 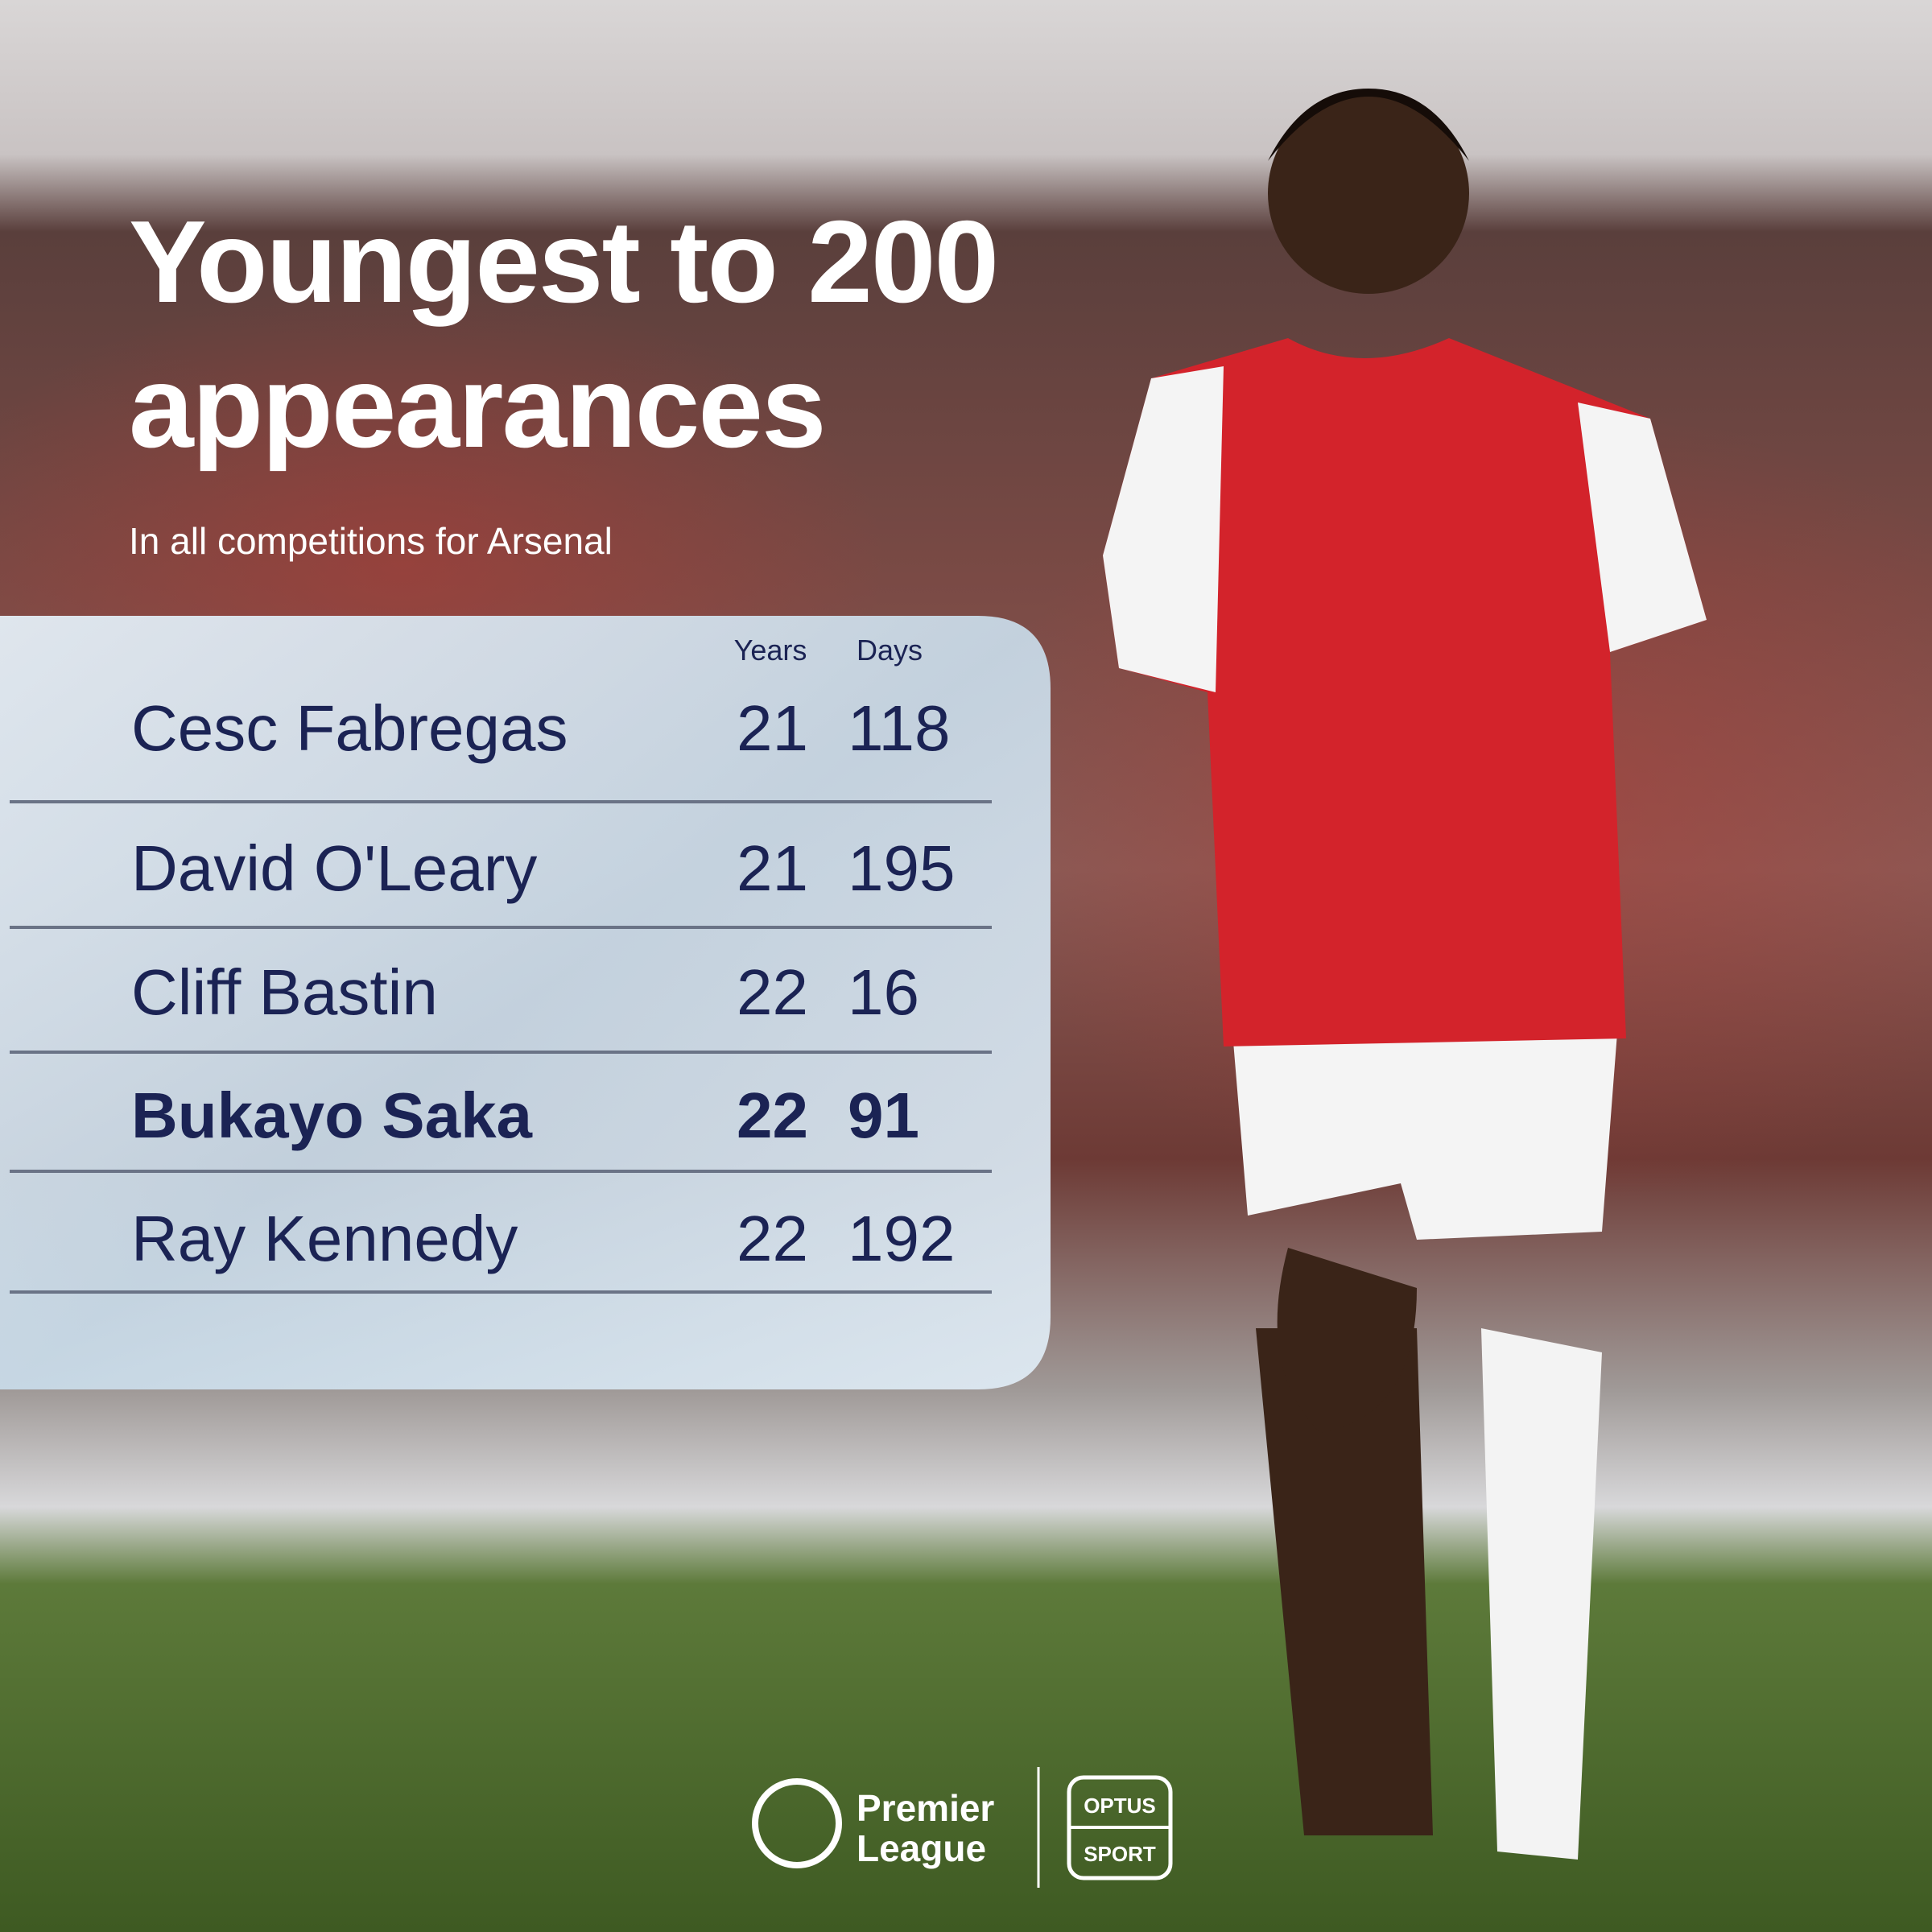 What do you see at coordinates (332, 1115) in the screenshot?
I see `player-name: Bukayo Saka` at bounding box center [332, 1115].